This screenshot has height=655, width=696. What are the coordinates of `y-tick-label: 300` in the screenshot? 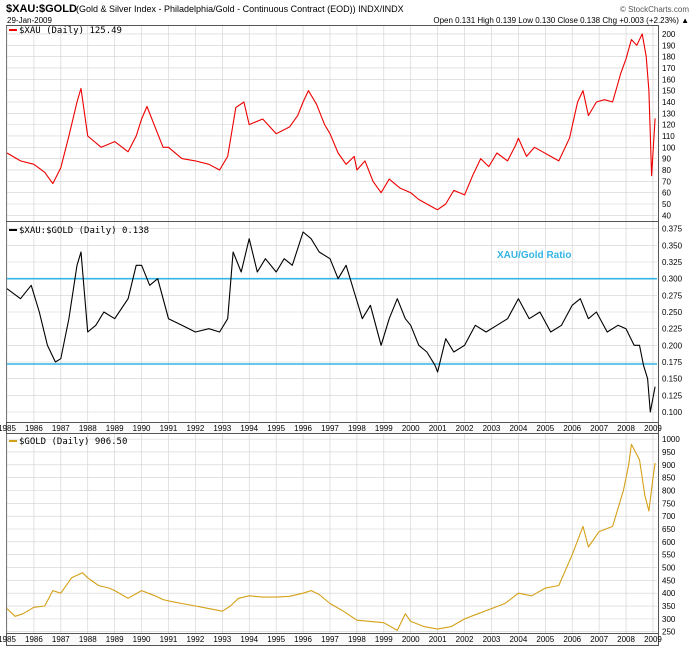 It's located at (669, 619).